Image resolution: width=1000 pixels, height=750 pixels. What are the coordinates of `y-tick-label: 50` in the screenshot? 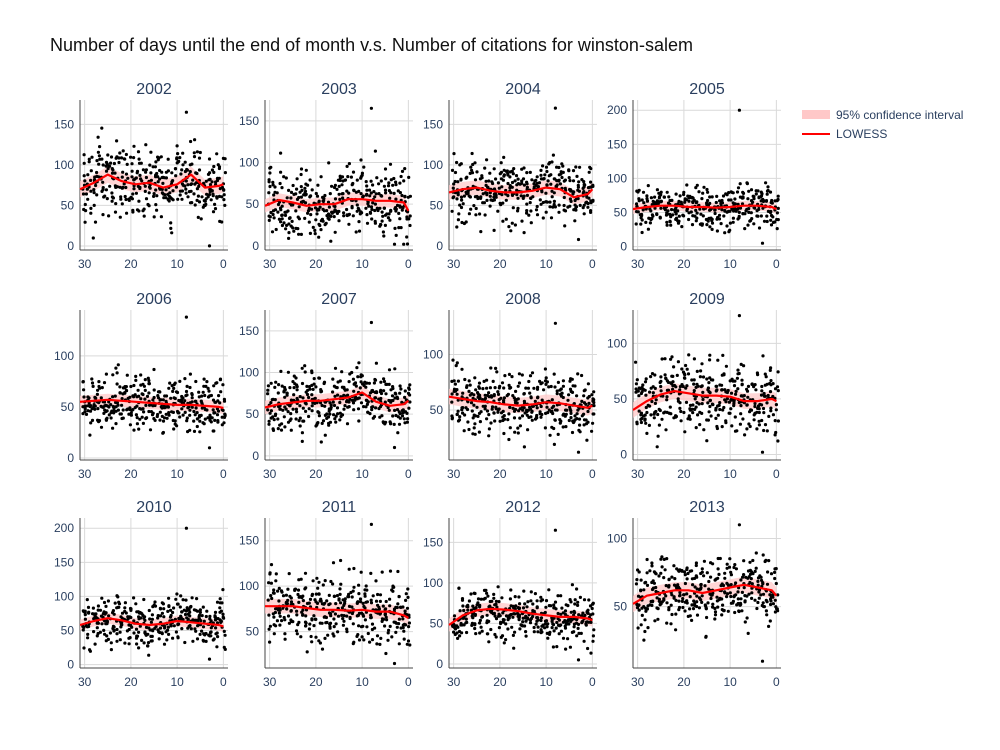 It's located at (621, 607).